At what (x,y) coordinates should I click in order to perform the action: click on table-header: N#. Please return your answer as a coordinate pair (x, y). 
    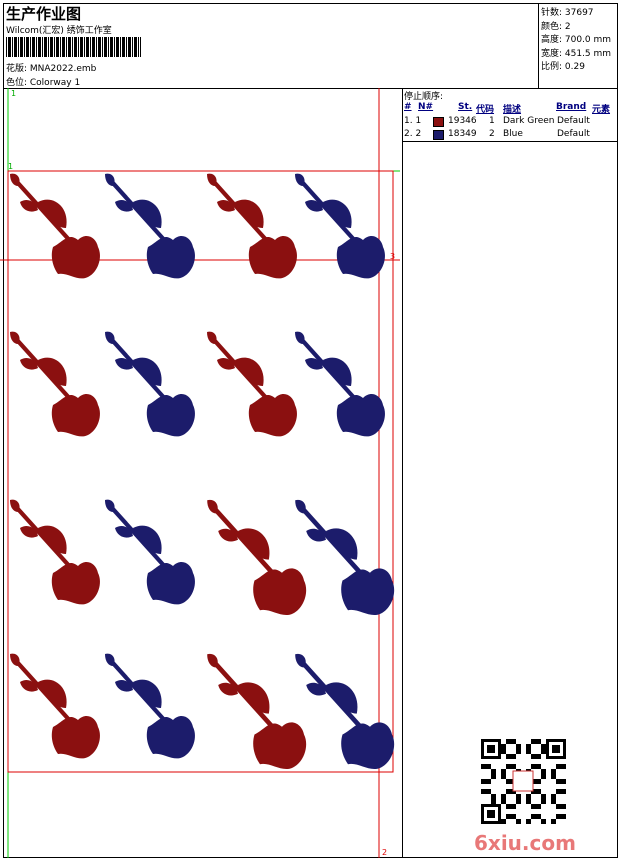
    Looking at the image, I should click on (426, 107).